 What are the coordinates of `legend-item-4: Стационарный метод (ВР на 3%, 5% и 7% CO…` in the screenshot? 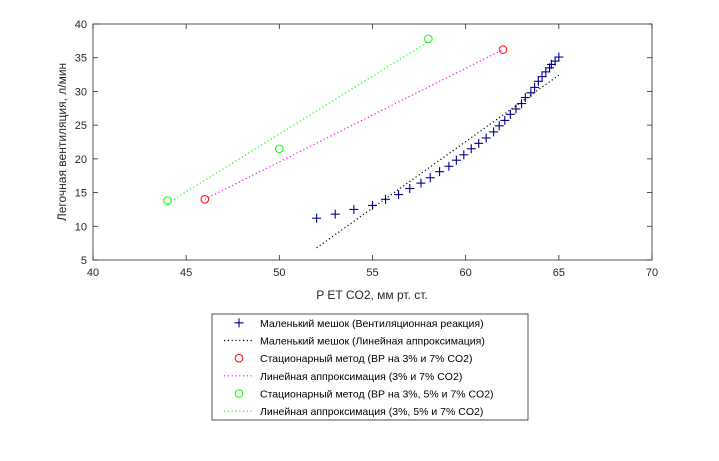 It's located at (364, 395).